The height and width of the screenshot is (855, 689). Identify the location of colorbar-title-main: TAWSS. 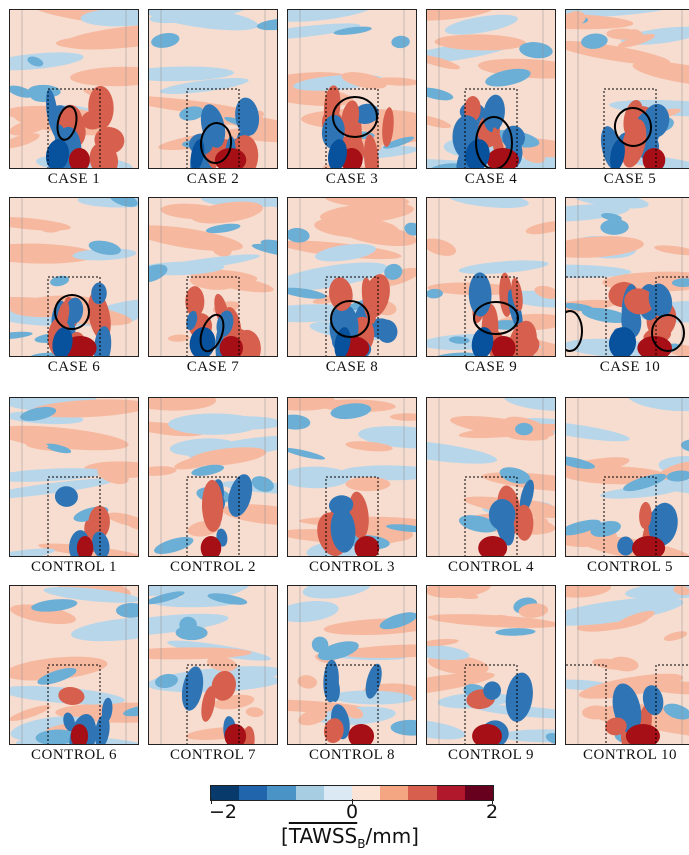
(323, 836).